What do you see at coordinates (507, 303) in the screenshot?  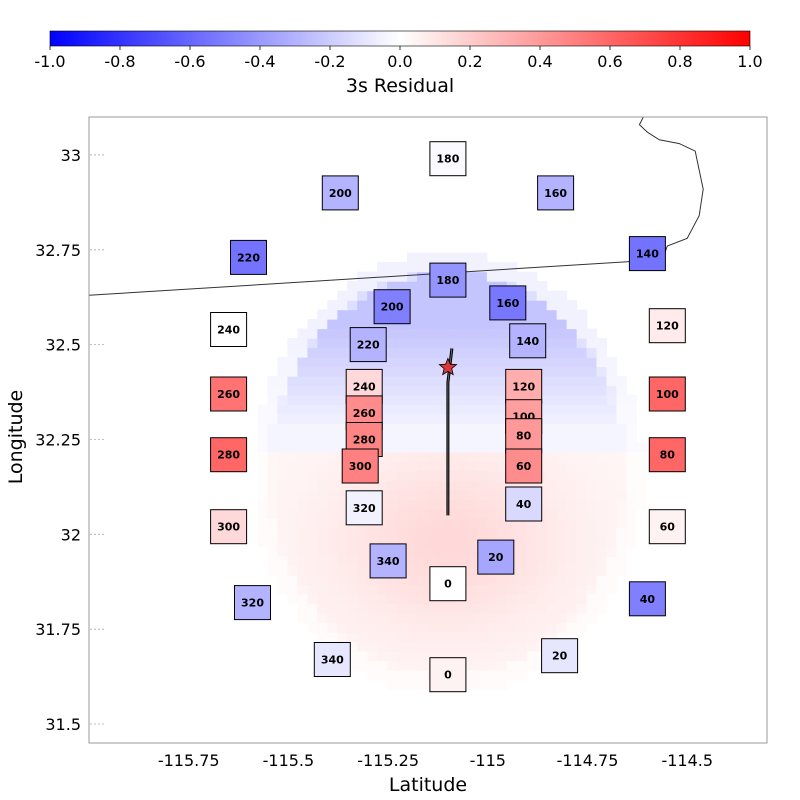 I see `station-label: 160` at bounding box center [507, 303].